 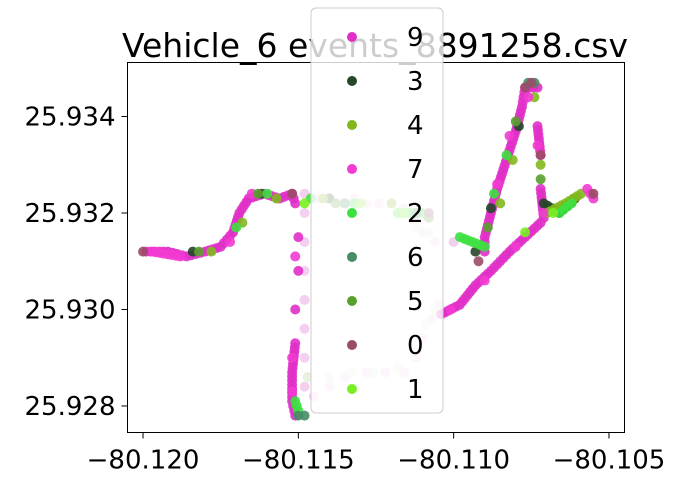 I want to click on legend-label-2: 2, so click(x=415, y=214).